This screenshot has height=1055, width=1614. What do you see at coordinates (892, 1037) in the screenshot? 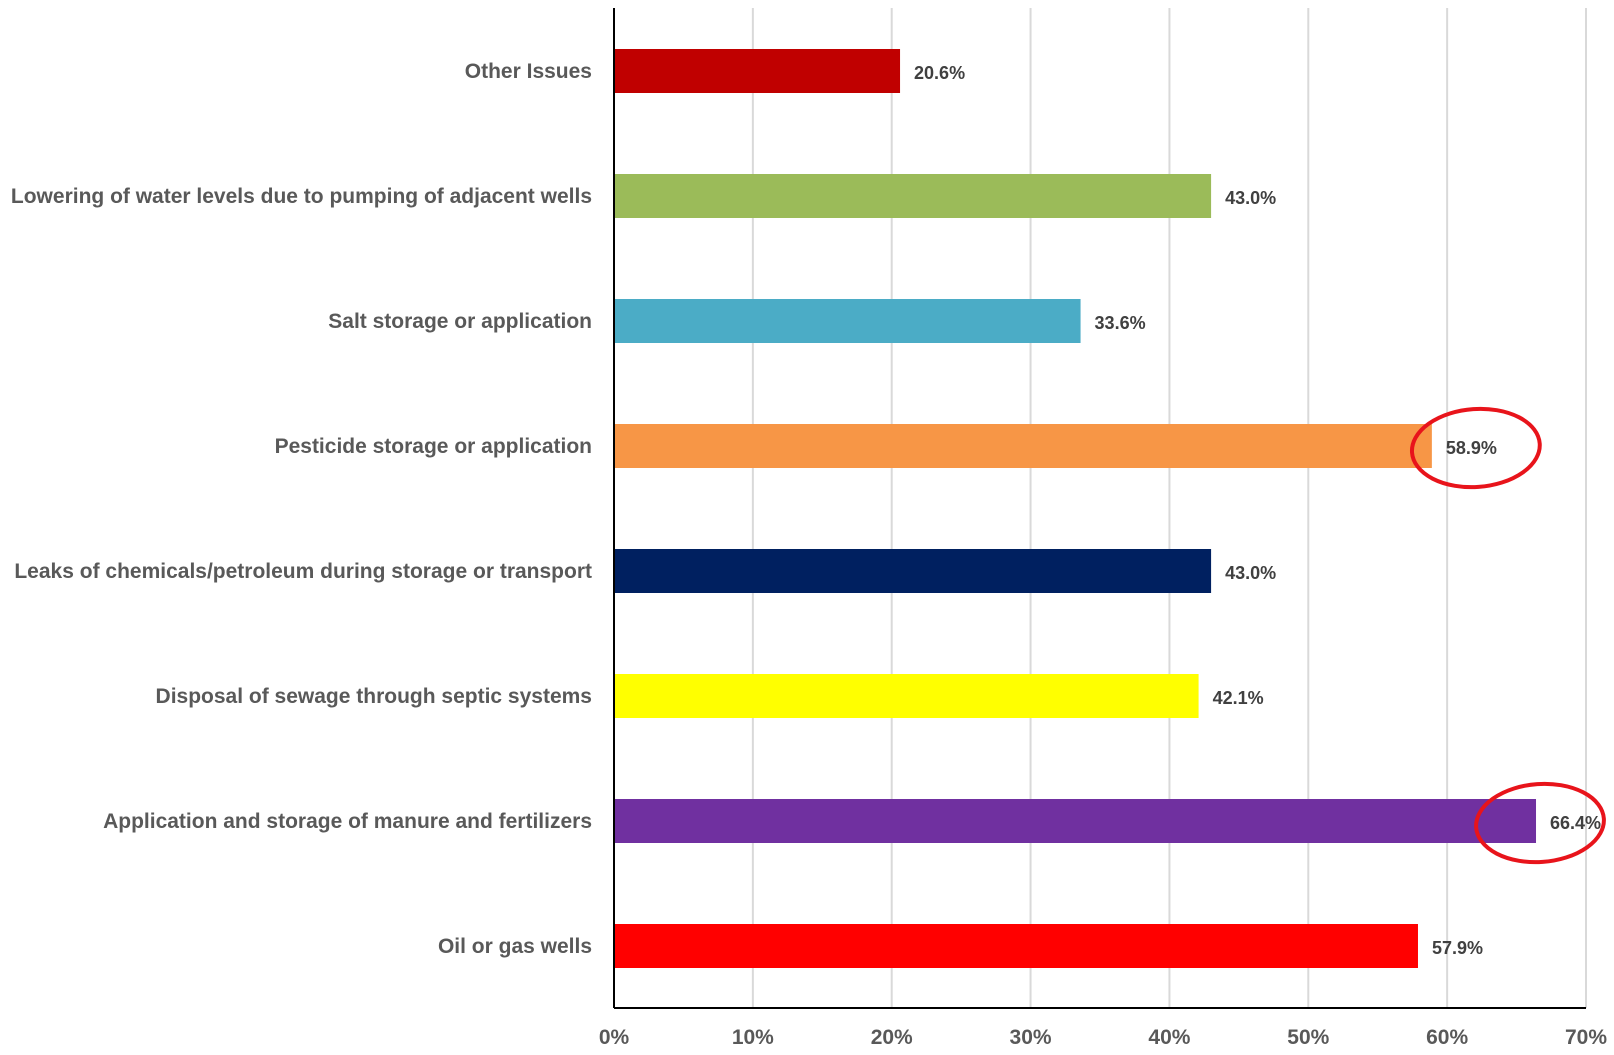
I see `x-tick-label: 20%` at bounding box center [892, 1037].